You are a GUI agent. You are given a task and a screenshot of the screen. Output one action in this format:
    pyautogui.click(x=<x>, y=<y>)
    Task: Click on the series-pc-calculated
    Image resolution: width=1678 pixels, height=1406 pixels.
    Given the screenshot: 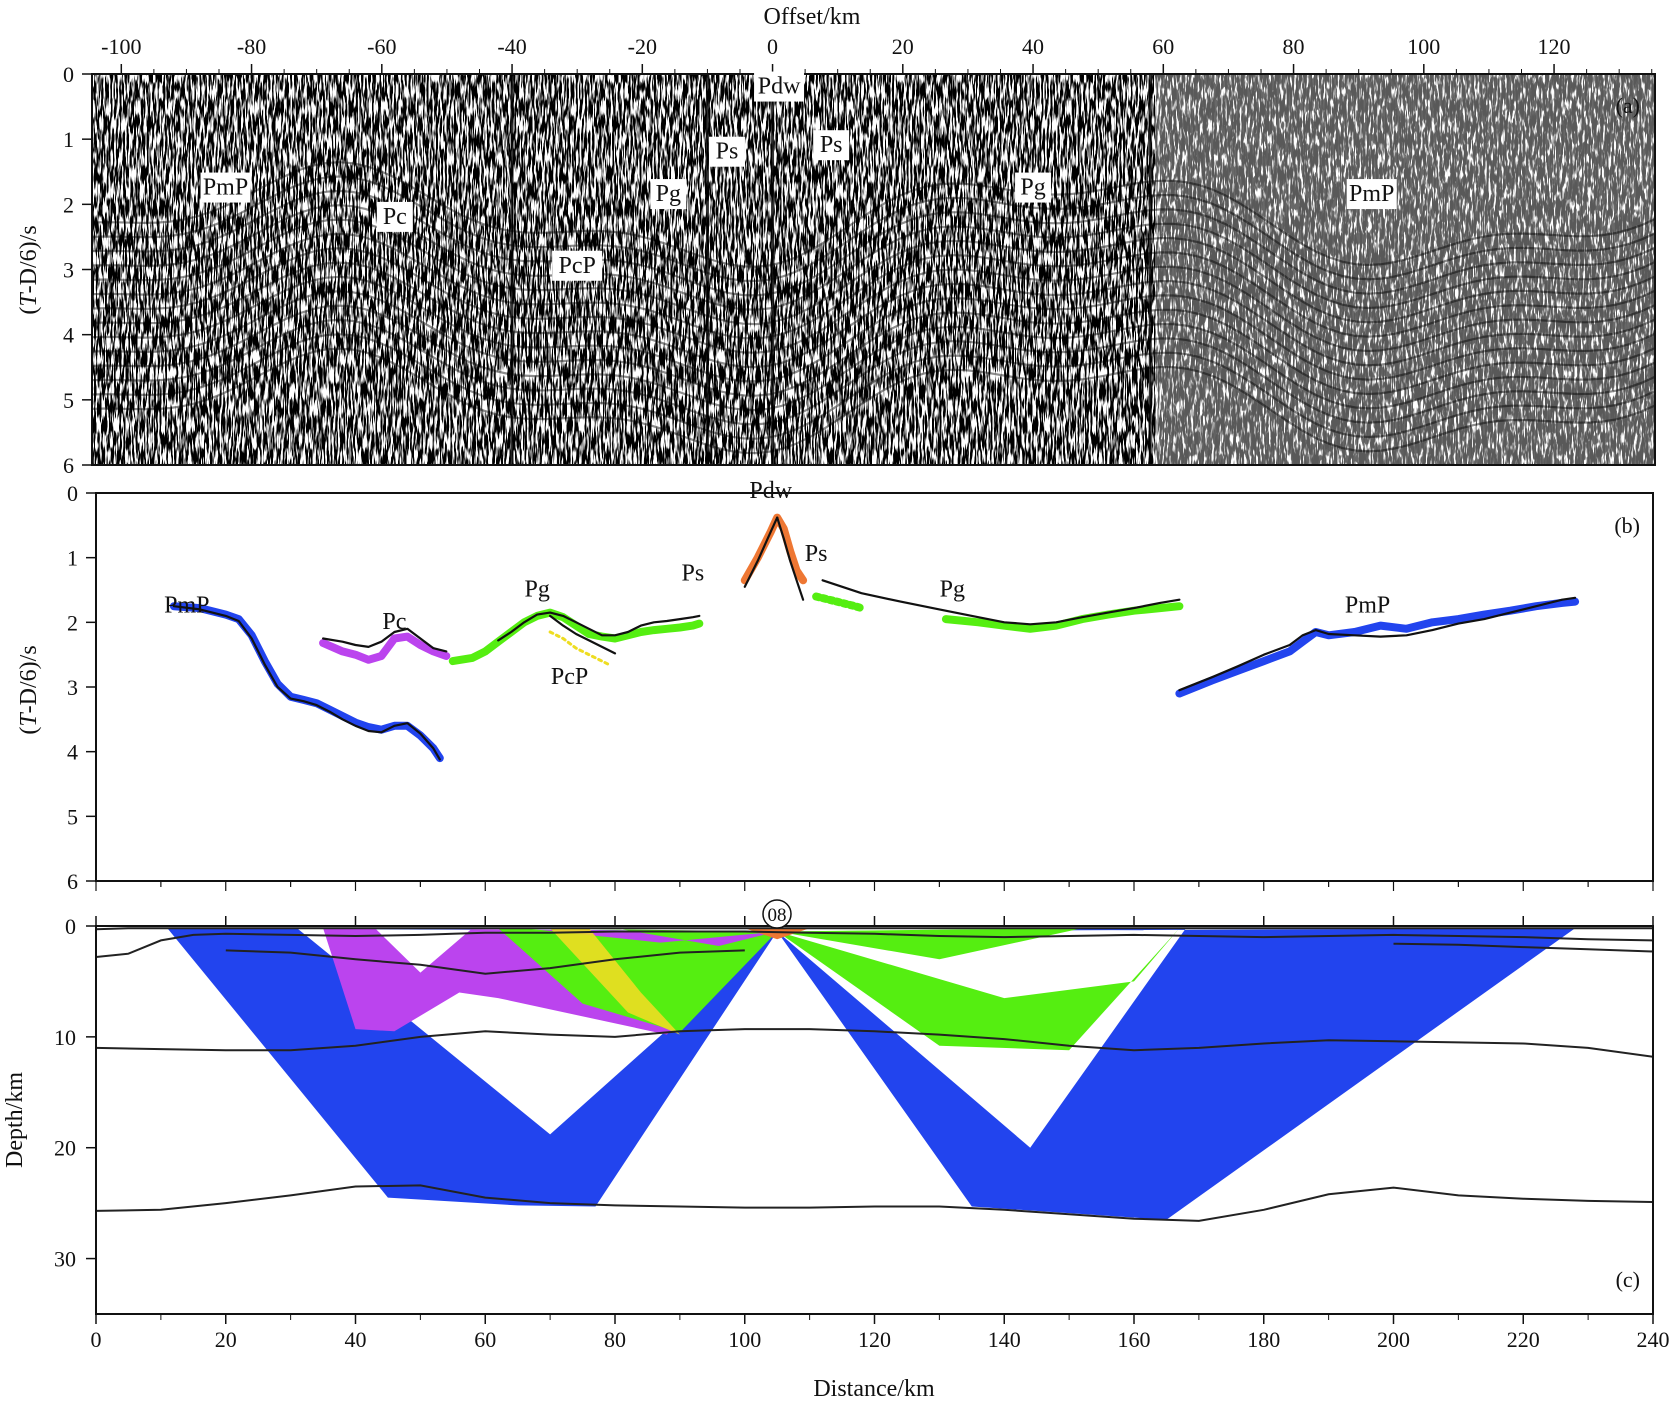 What is the action you would take?
    pyautogui.click(x=385, y=640)
    